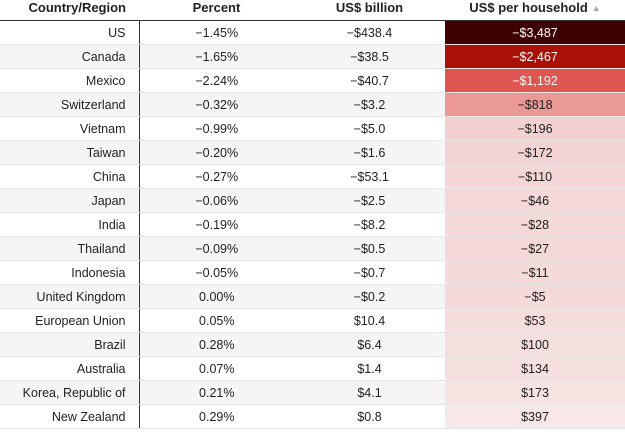  What do you see at coordinates (70, 392) in the screenshot?
I see `country-cell: Korea, Republic of` at bounding box center [70, 392].